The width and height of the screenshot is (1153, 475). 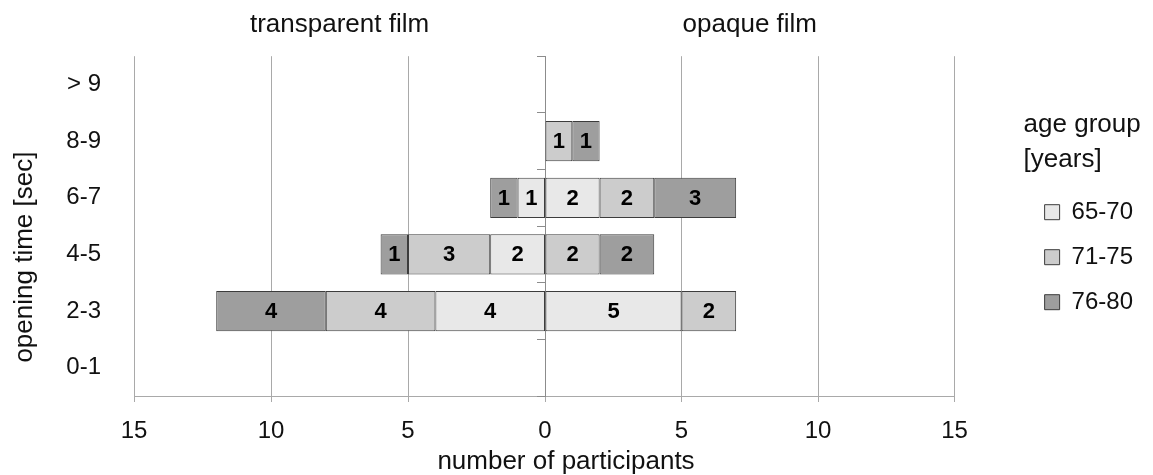 I want to click on x-tick-label: 0, so click(x=545, y=430).